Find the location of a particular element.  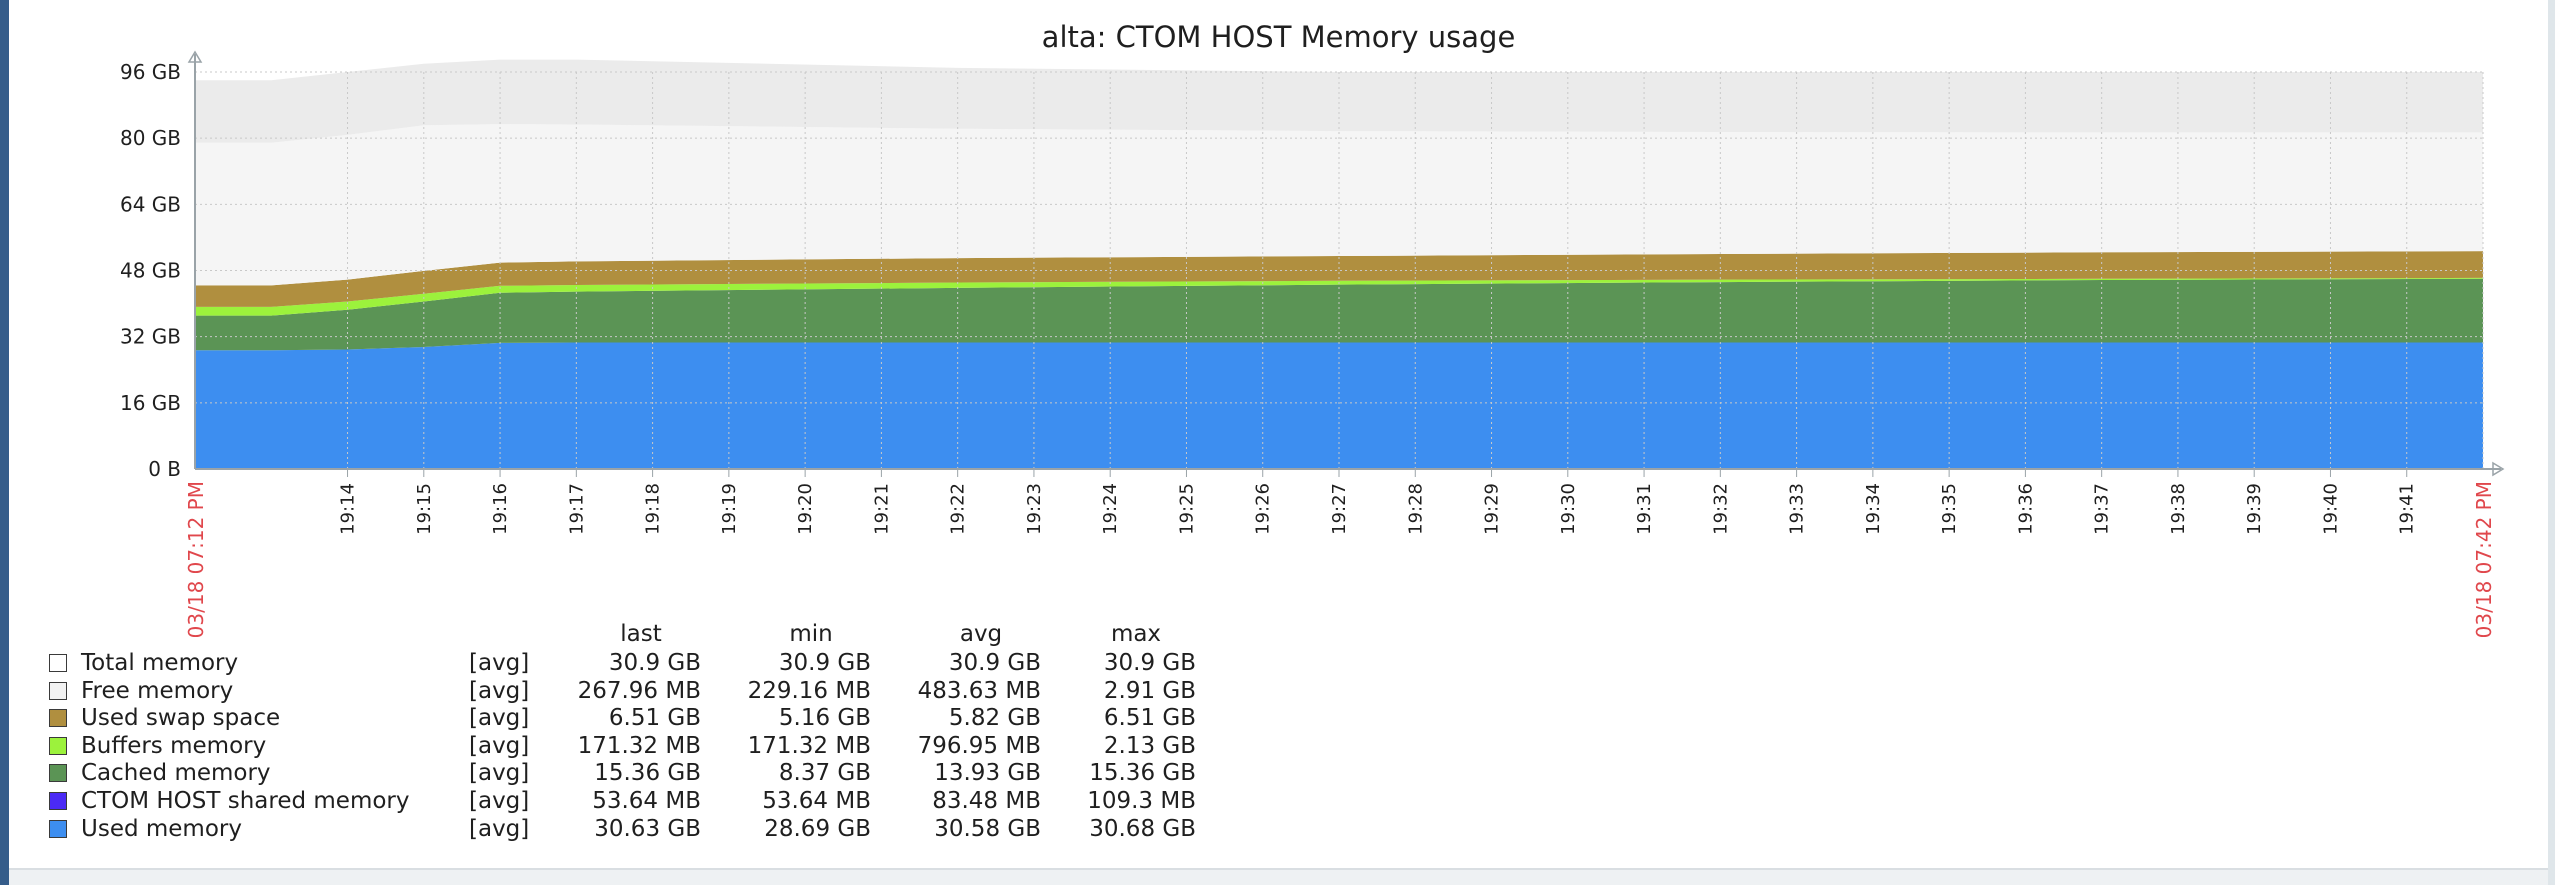

x-tick-label: 19:34 is located at coordinates (1873, 509).